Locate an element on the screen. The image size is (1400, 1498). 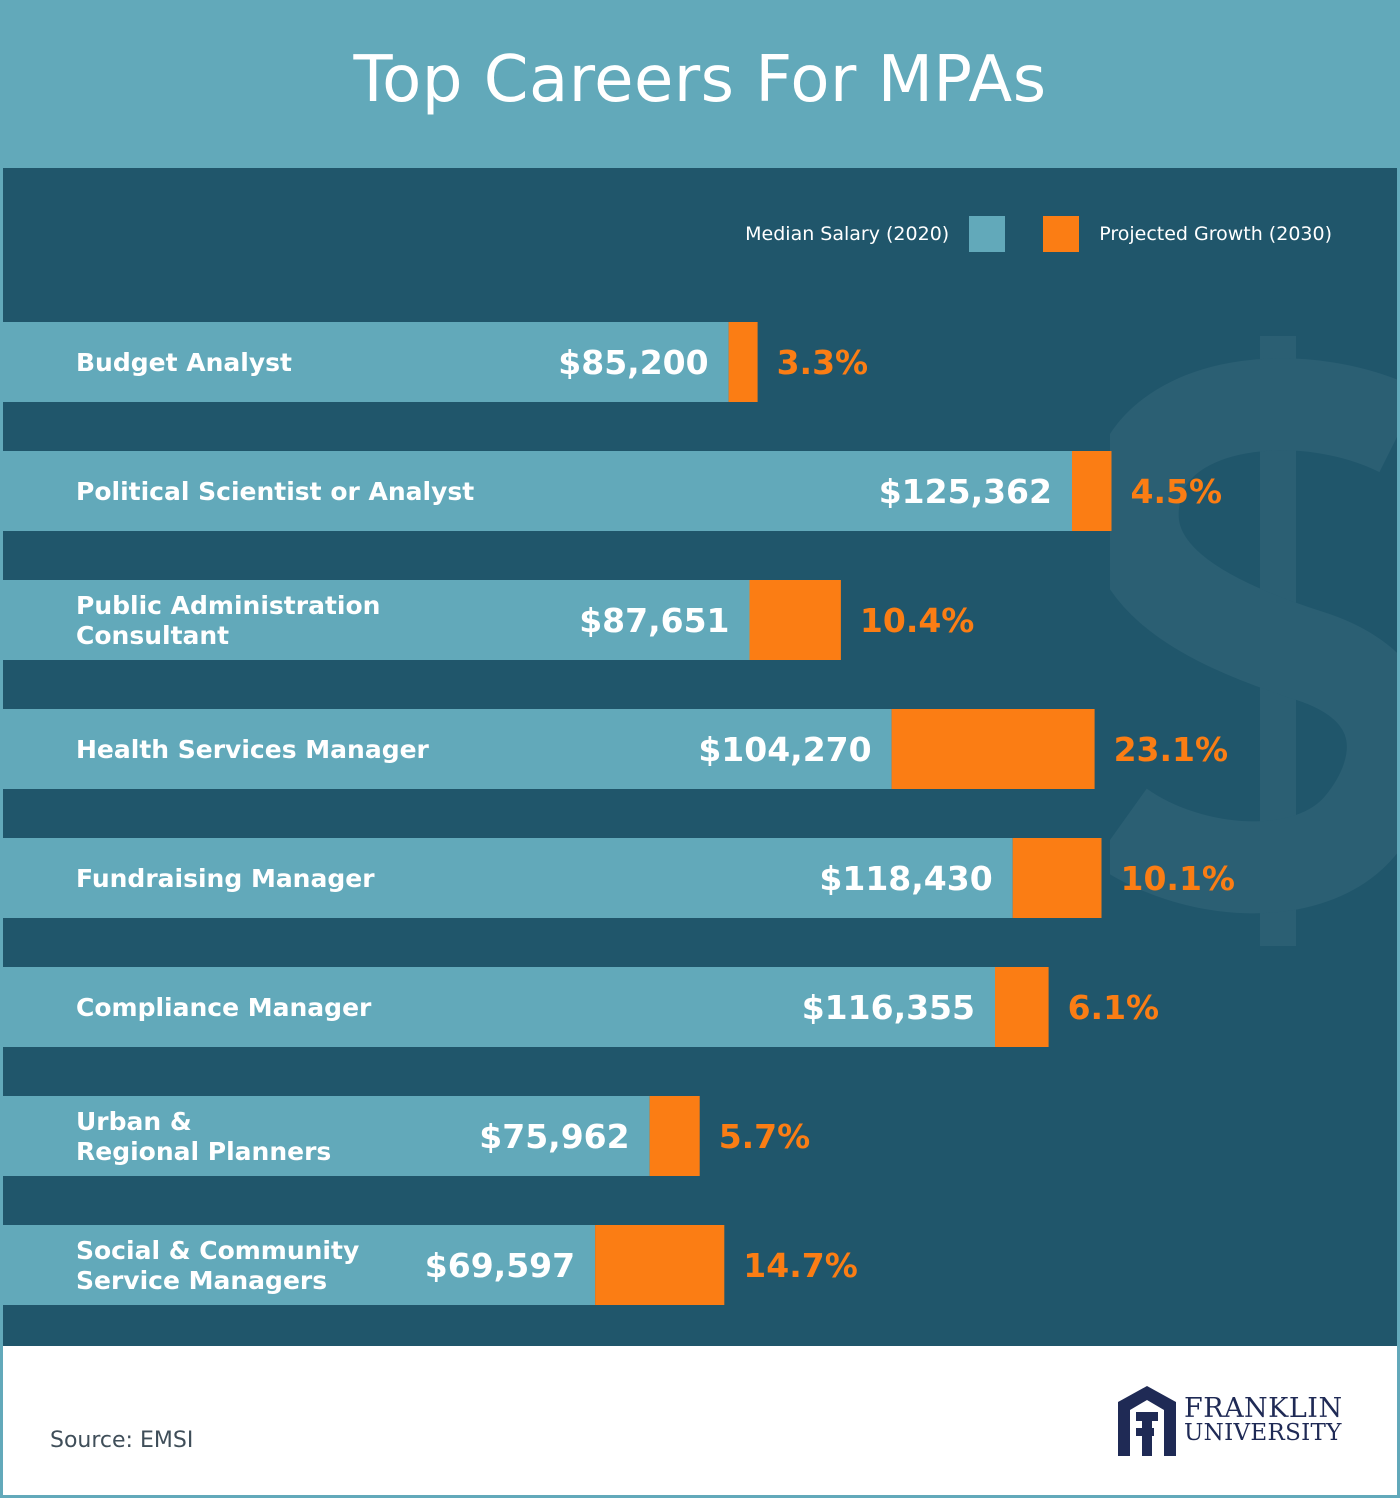
category-label: Health Services Manager is located at coordinates (253, 749).